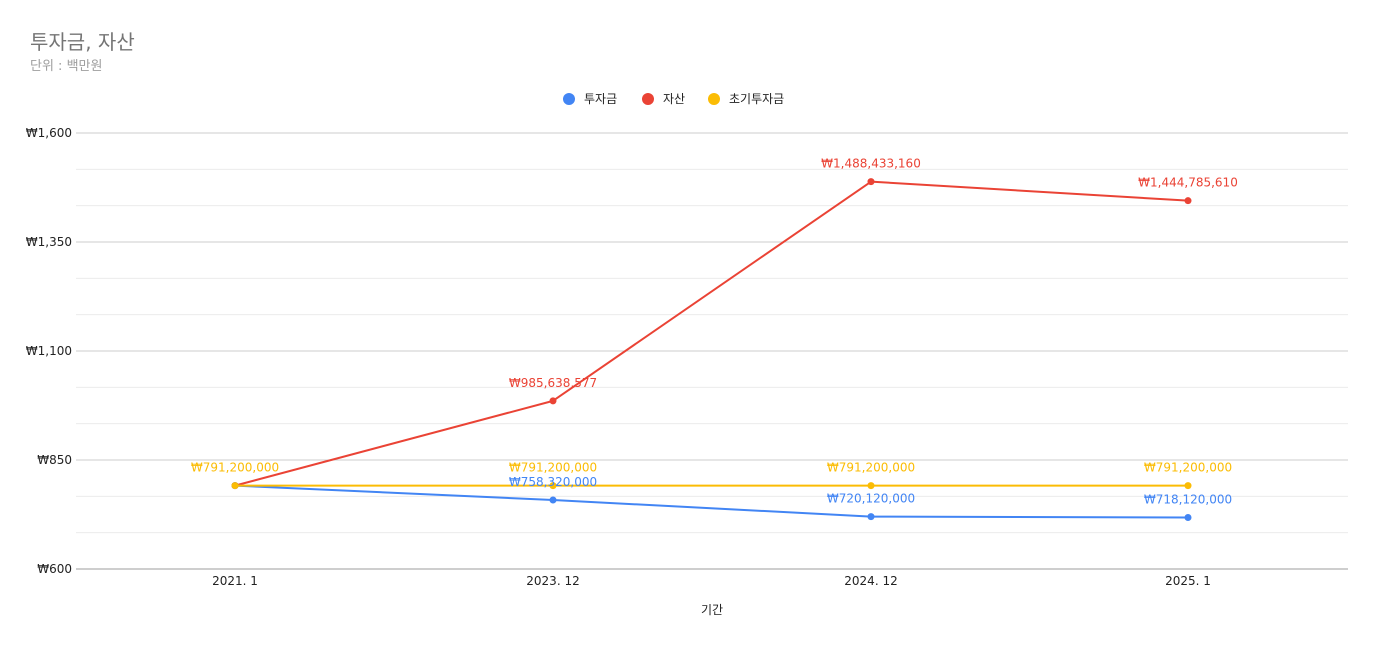 The height and width of the screenshot is (645, 1376). What do you see at coordinates (871, 499) in the screenshot?
I see `data-label: ₩720,120,000` at bounding box center [871, 499].